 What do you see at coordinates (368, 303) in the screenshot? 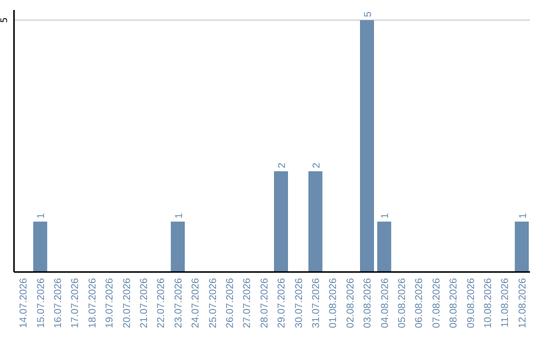
I see `x-tick-label: 03.08.2026` at bounding box center [368, 303].